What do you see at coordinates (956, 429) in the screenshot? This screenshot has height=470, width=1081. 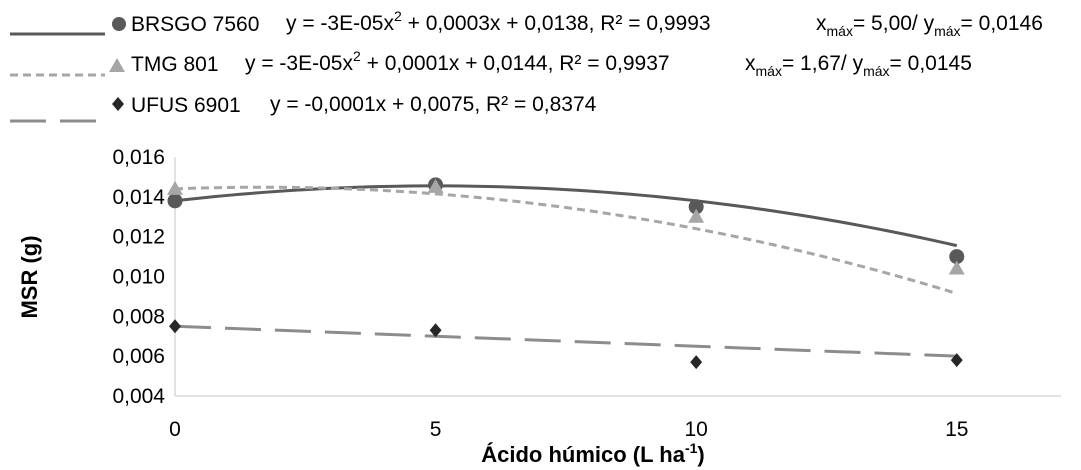 I see `x-tick-label: 15` at bounding box center [956, 429].